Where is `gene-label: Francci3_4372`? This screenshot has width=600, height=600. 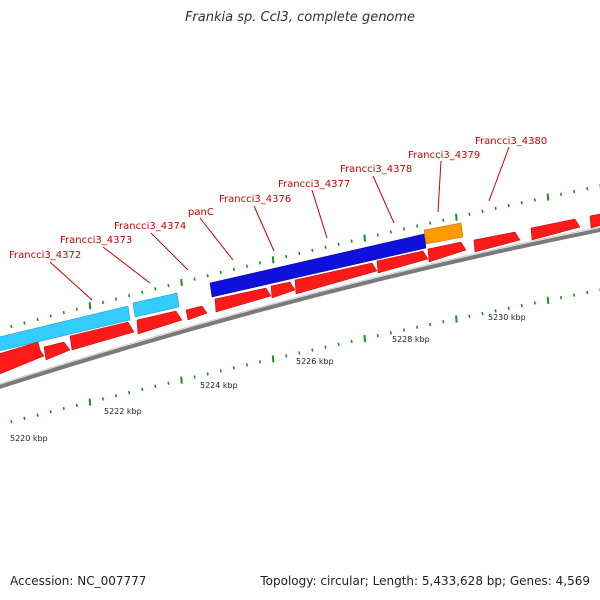
gene-label: Francci3_4372 is located at coordinates (45, 255).